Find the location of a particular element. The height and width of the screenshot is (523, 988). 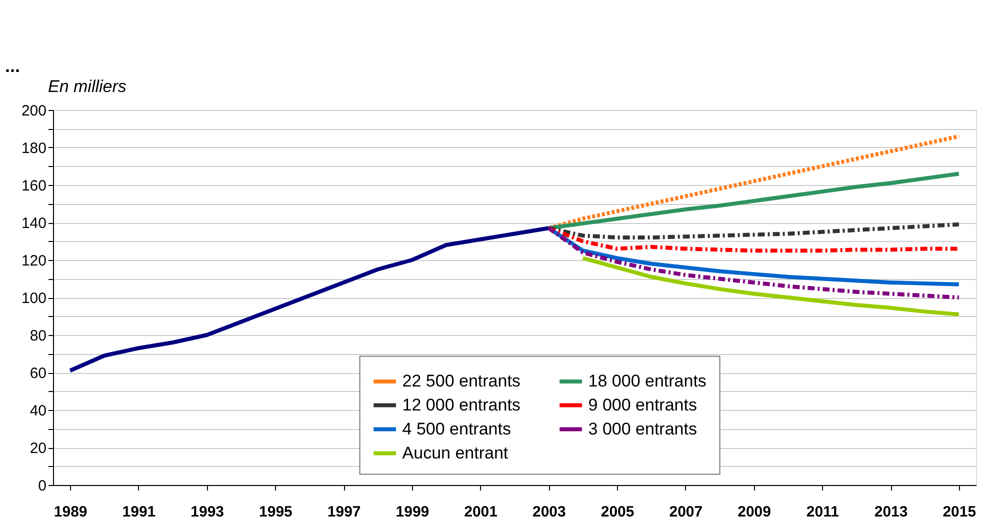

y-tick-label: 160 is located at coordinates (33, 186).